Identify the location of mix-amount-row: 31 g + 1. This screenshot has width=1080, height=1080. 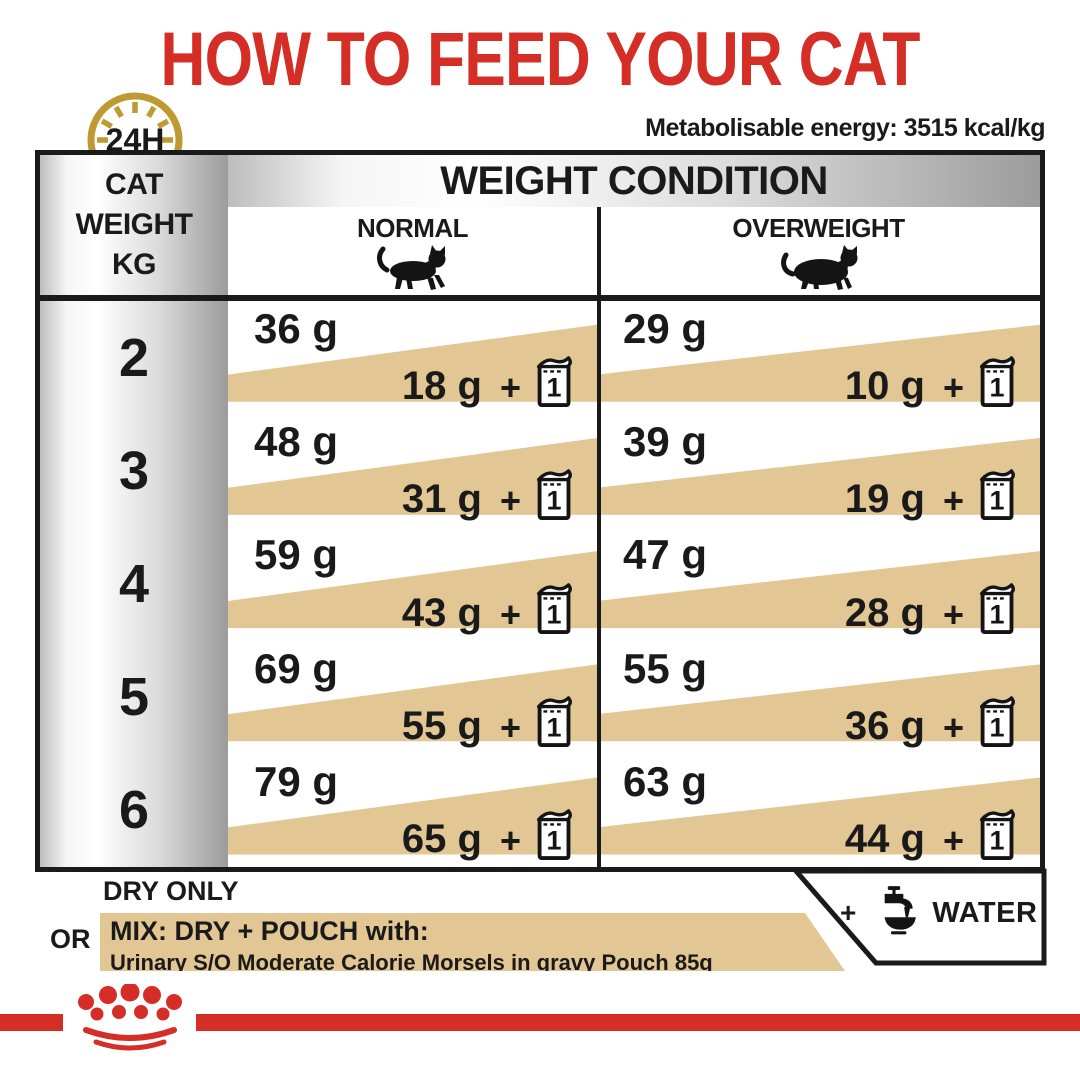
(488, 495).